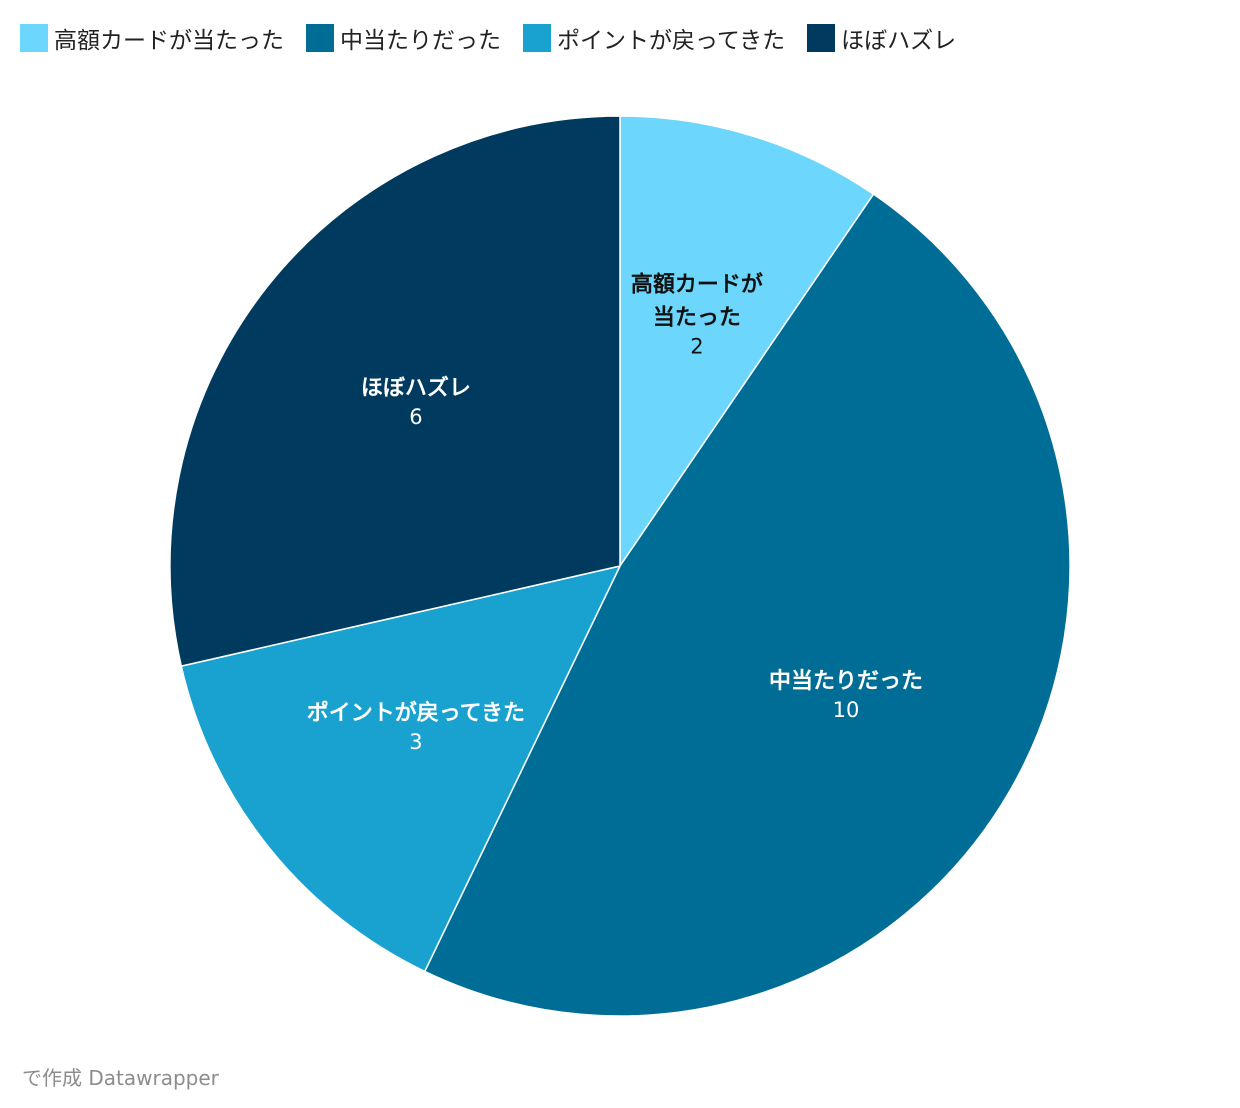 This screenshot has height=1108, width=1240. Describe the element at coordinates (120, 1078) in the screenshot. I see `datawrapper-credit: で作成 Datawrapper` at that location.